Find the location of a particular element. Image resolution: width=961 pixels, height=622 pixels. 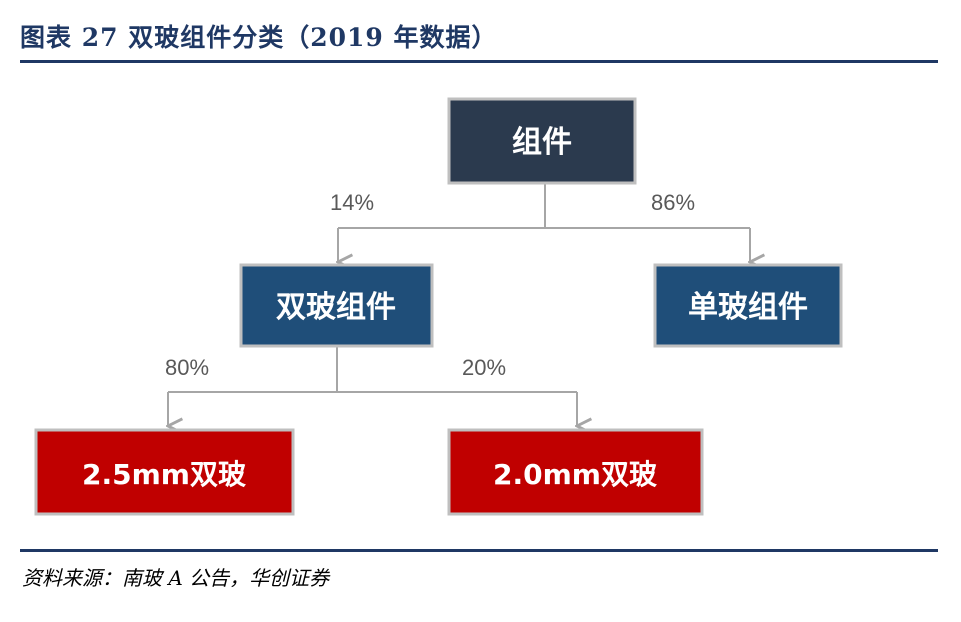

node-2-0mm-label: 2.0mm双玻 is located at coordinates (575, 474).